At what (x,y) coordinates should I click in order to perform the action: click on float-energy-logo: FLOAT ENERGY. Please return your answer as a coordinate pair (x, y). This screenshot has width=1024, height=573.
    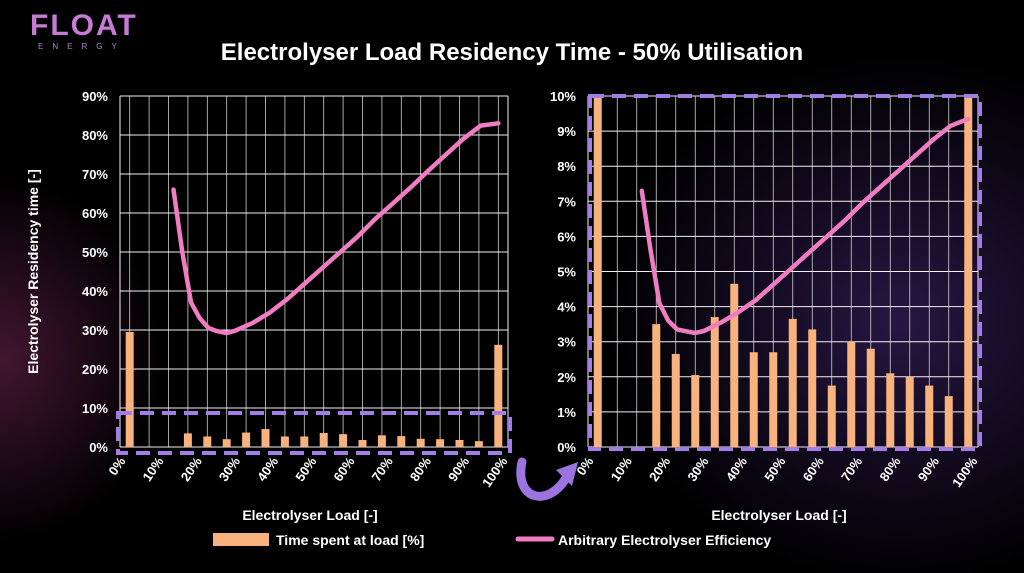
    Looking at the image, I should click on (95, 32).